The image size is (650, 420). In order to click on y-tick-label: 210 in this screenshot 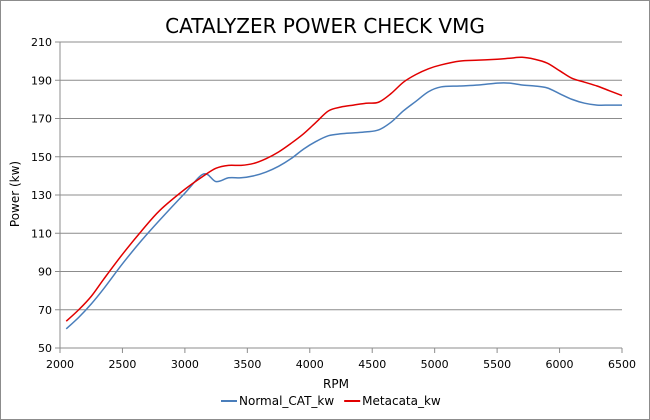, I will do `click(41, 42)`.